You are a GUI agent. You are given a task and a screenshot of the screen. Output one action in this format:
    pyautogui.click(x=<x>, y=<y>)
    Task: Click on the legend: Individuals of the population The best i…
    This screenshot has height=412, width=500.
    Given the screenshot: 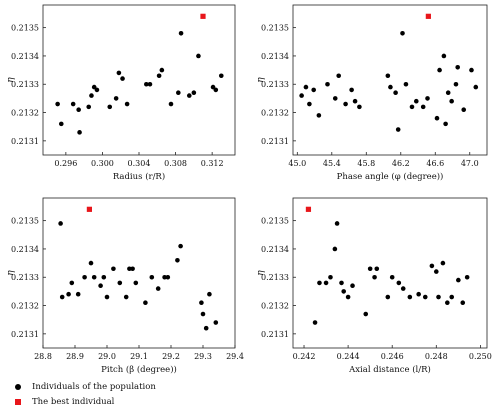 What is the action you would take?
    pyautogui.click(x=144, y=395)
    